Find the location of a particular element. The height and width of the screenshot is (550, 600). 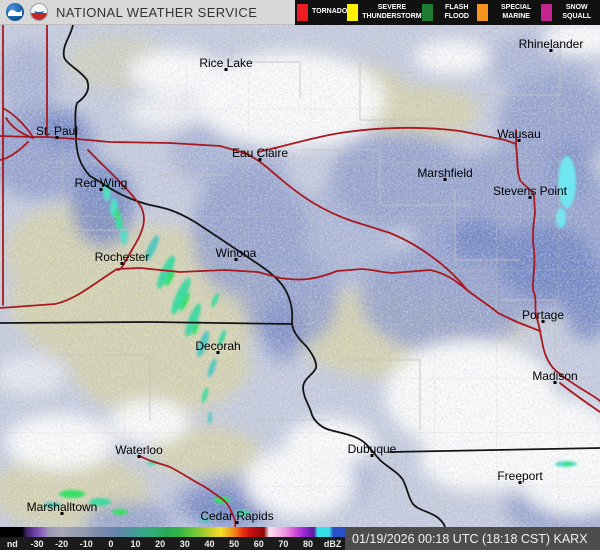

city-label: Marshfield is located at coordinates (444, 173).